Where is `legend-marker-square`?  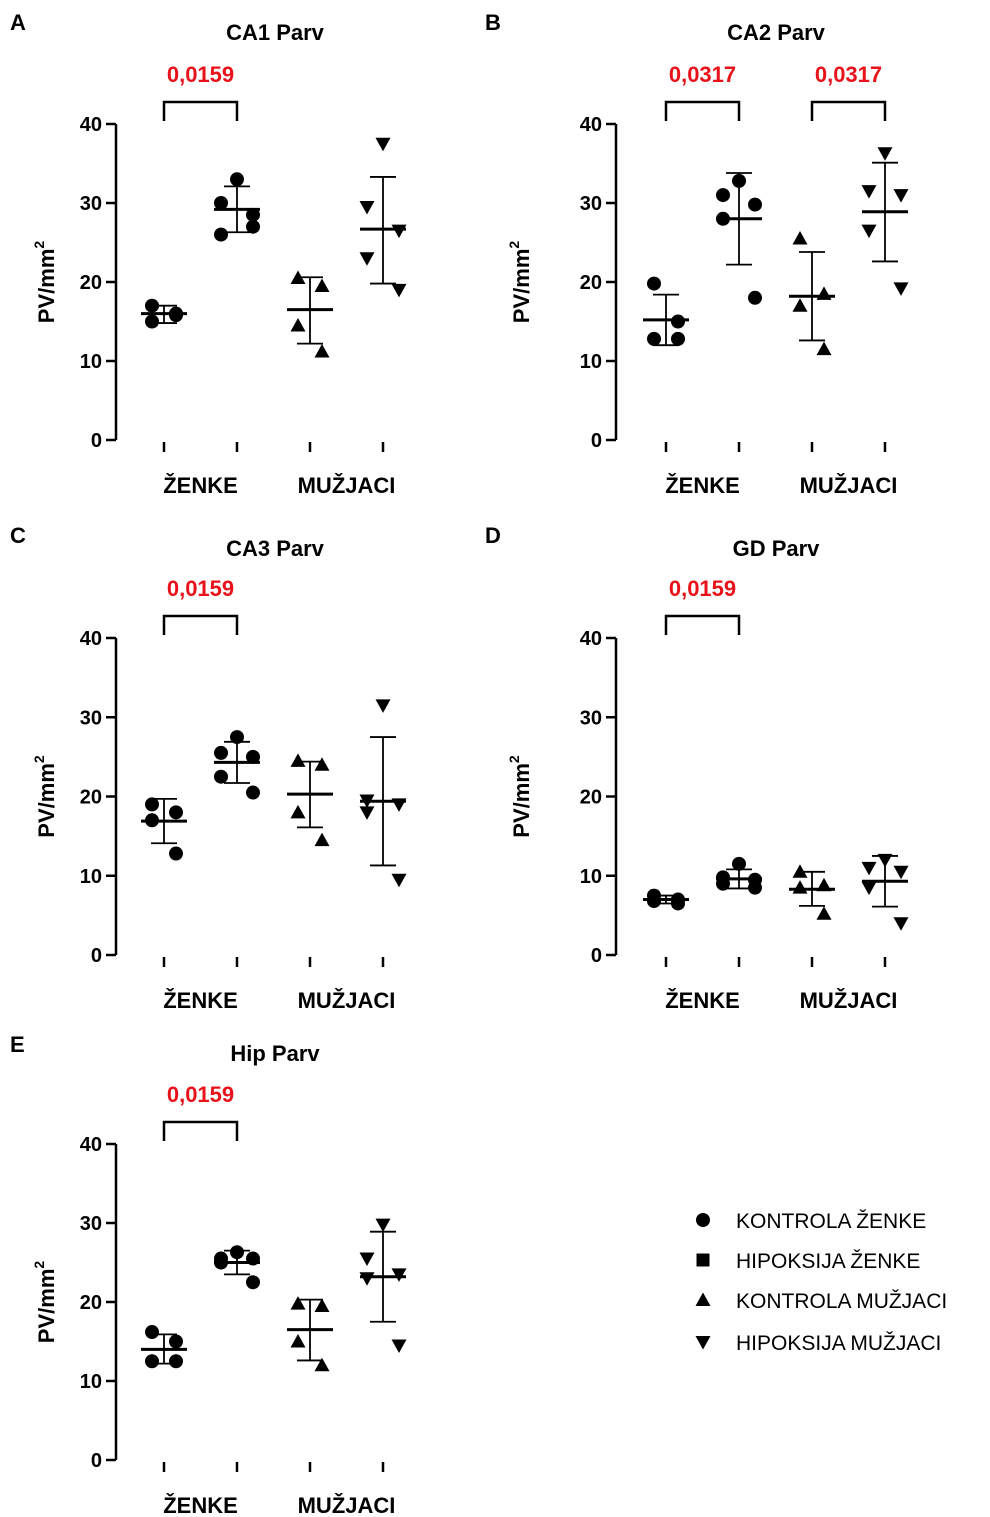 legend-marker-square is located at coordinates (703, 1260).